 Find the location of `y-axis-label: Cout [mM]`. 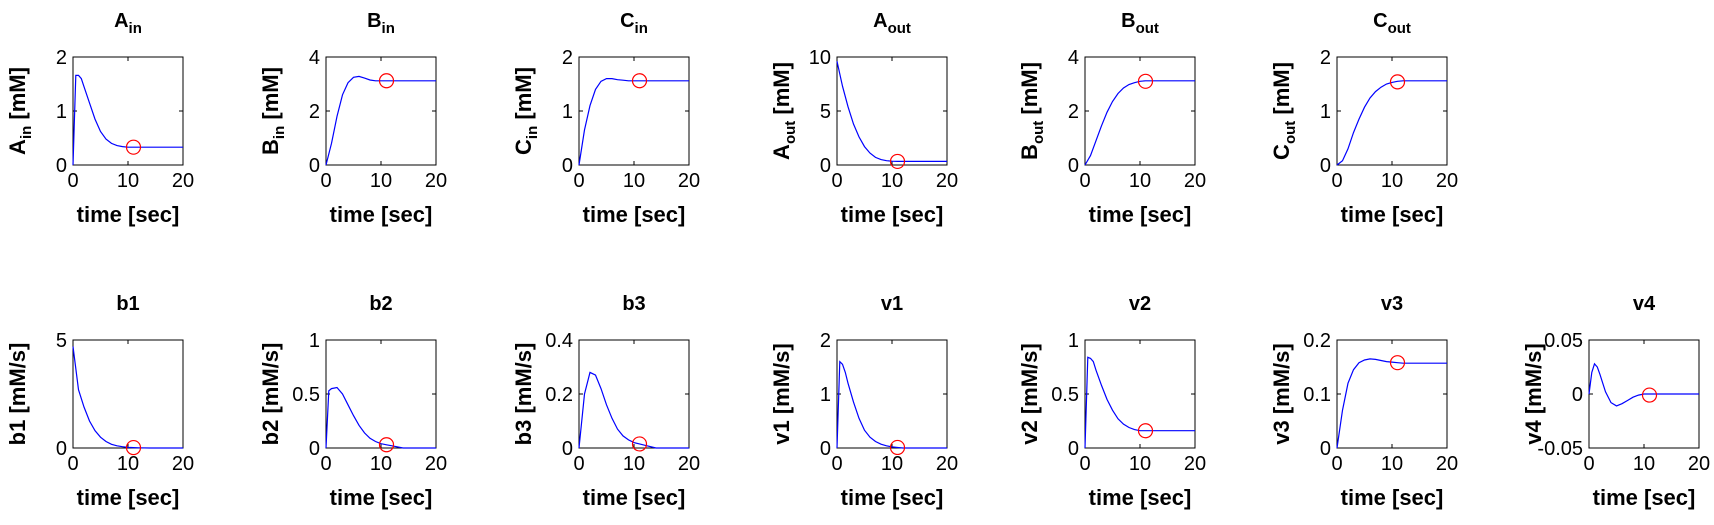

y-axis-label: Cout [mM] is located at coordinates (1284, 111).